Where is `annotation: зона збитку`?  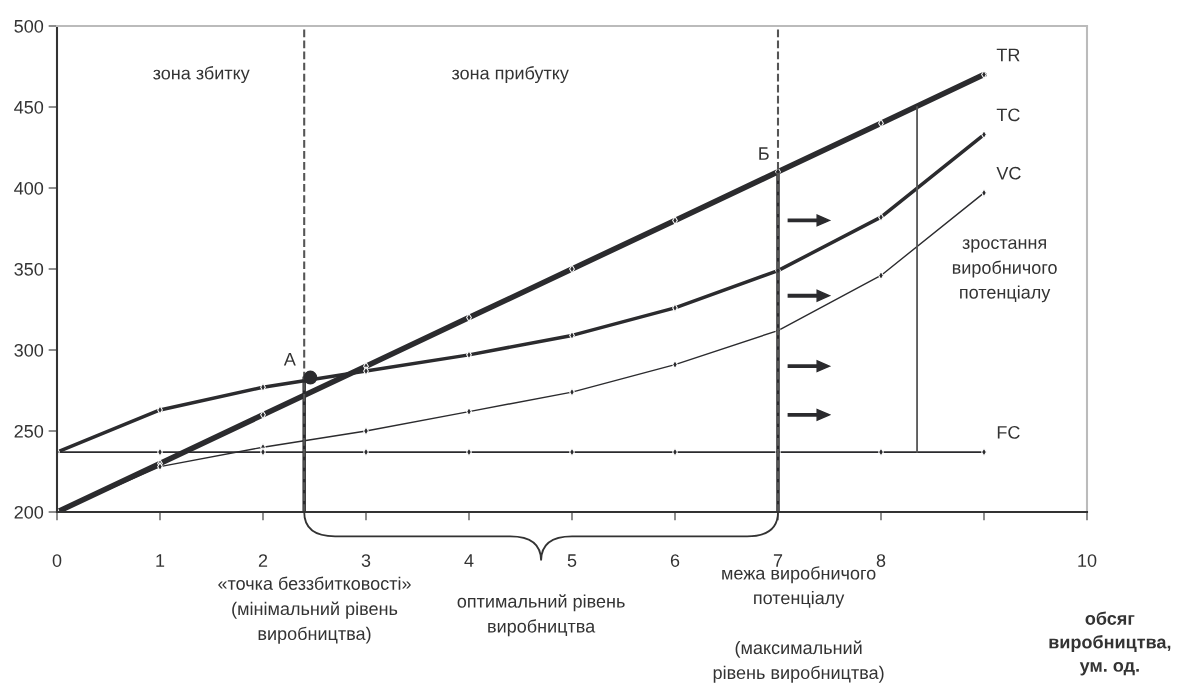 annotation: зона збитку is located at coordinates (201, 75).